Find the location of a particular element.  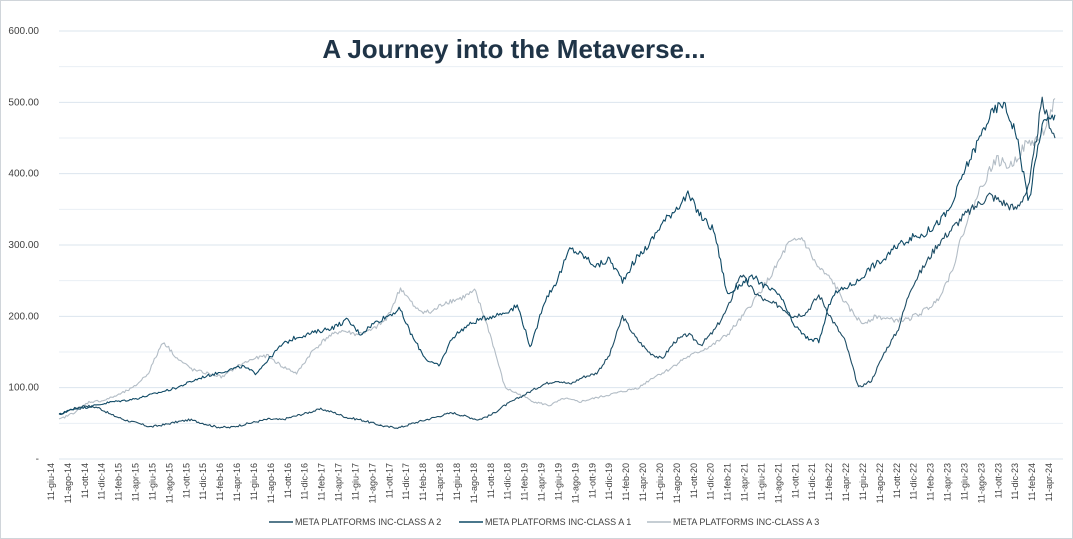

x-tick-label: 11-ago-21 is located at coordinates (778, 483).